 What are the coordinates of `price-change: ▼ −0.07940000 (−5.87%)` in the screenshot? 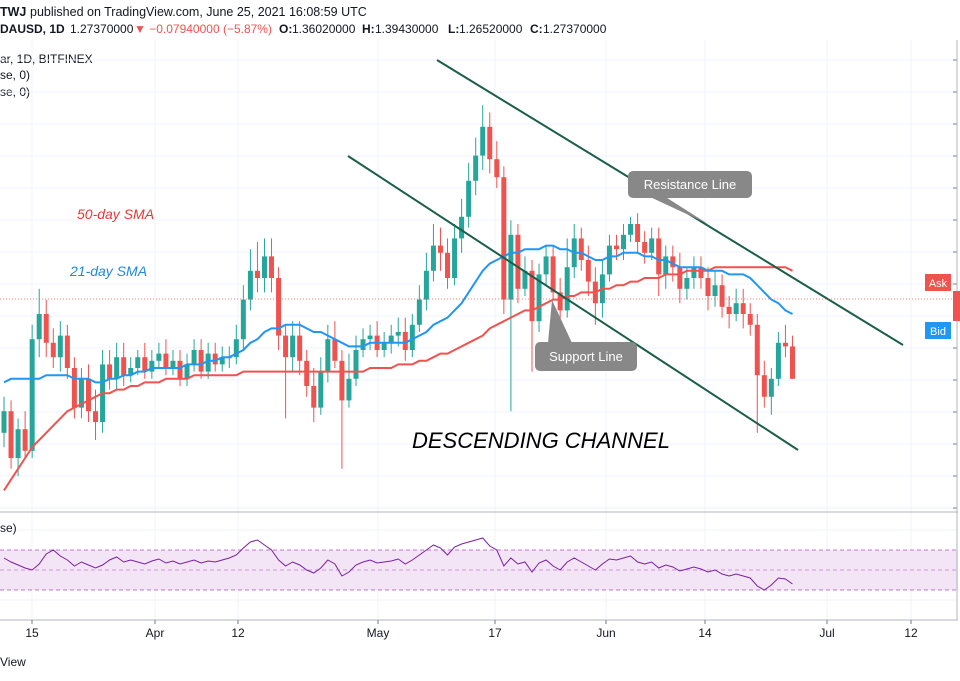 It's located at (203, 29).